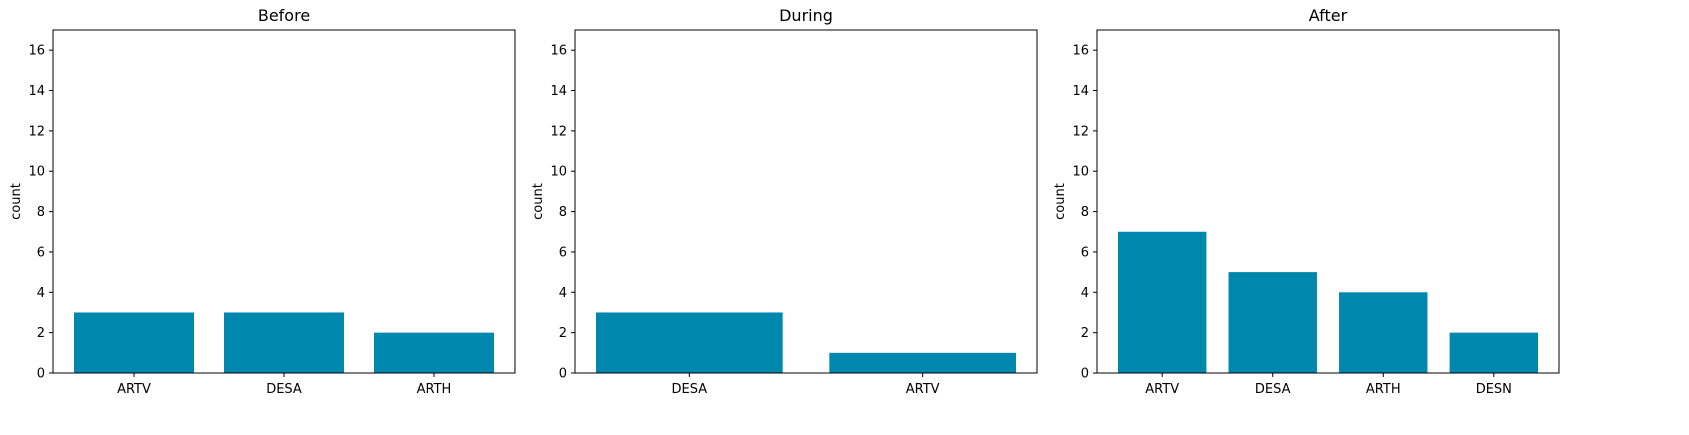 The image size is (1689, 435). I want to click on chart-title: Before, so click(284, 15).